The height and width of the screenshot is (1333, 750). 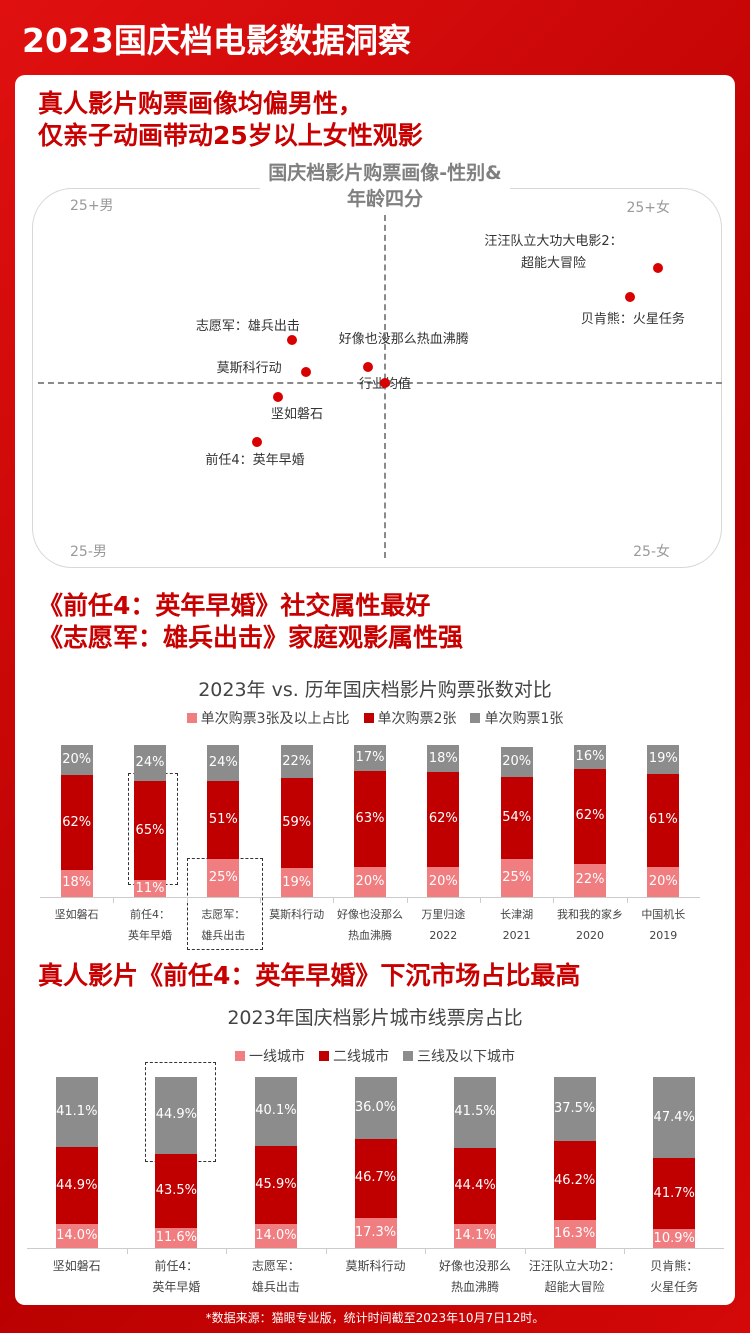 What do you see at coordinates (632, 319) in the screenshot?
I see `point-label: 贝肯熊：火星任务` at bounding box center [632, 319].